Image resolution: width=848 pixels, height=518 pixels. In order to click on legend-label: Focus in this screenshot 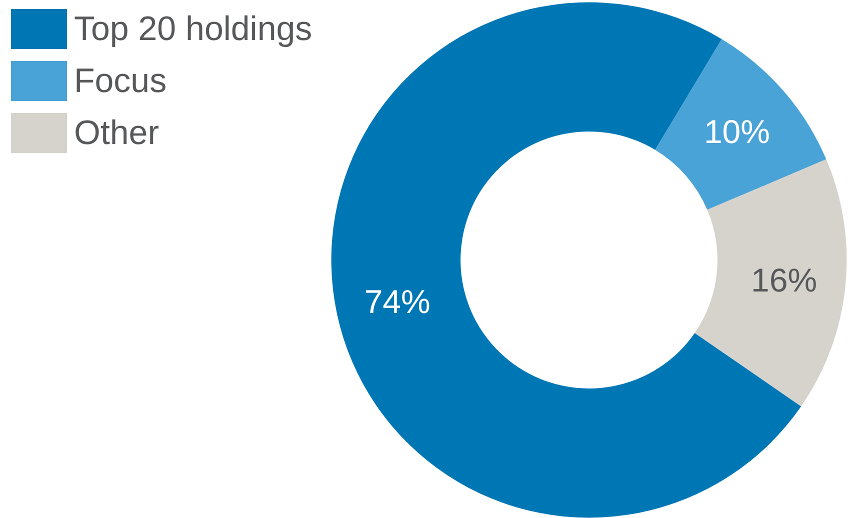, I will do `click(120, 81)`.